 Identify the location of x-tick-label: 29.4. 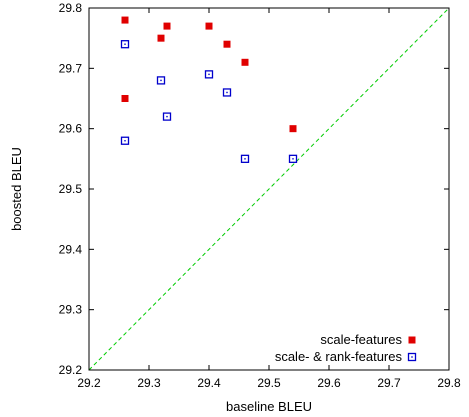
(209, 383).